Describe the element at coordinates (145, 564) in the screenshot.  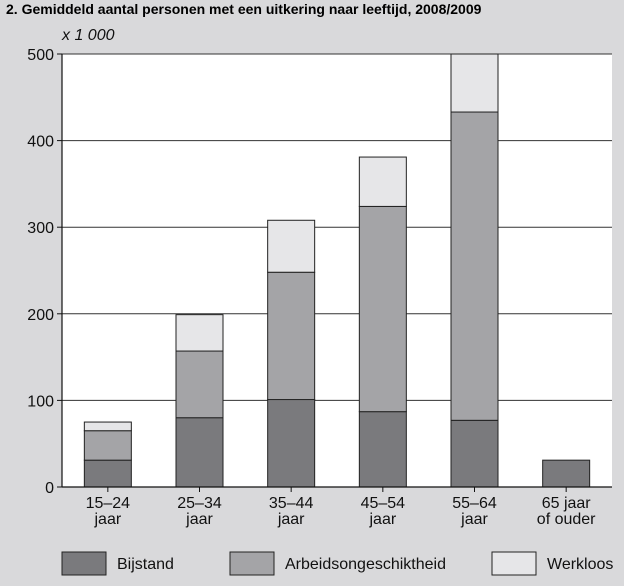
I see `legend-label: Bijstand` at that location.